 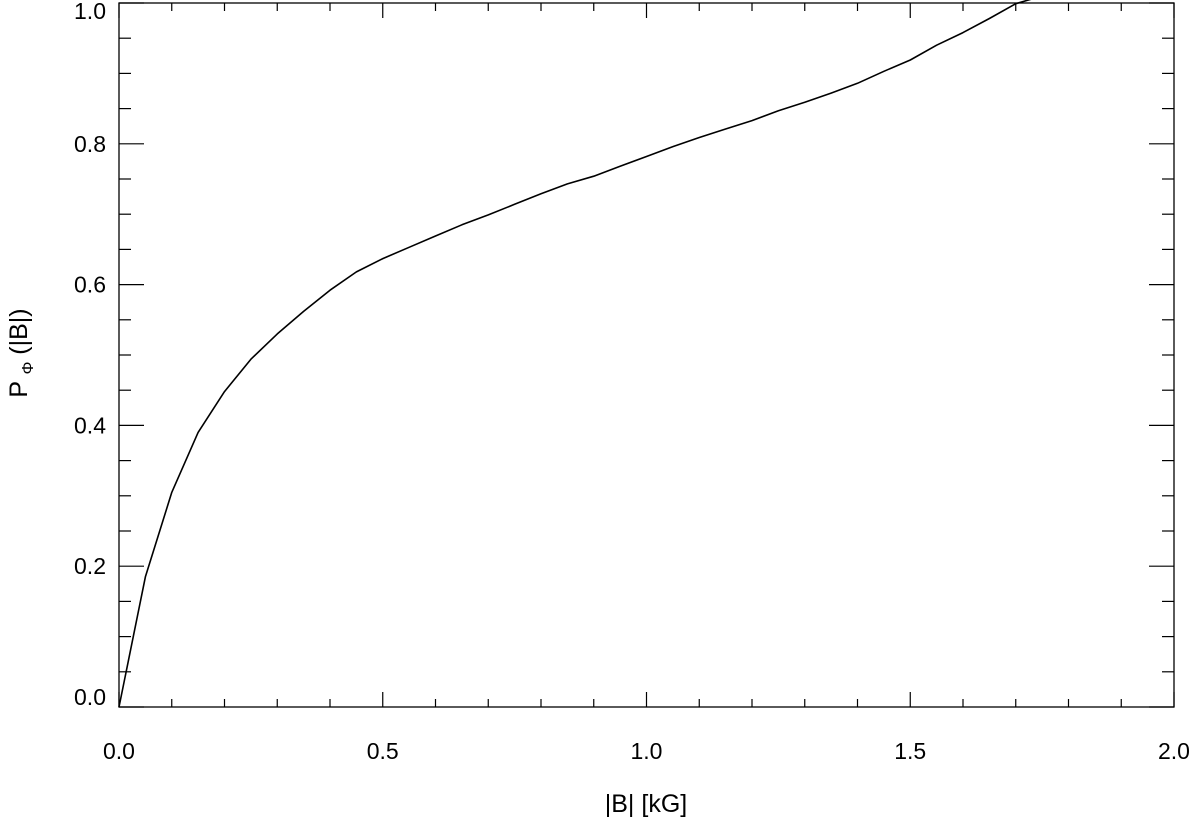 I want to click on y-axis-label-main: P, so click(x=19, y=389).